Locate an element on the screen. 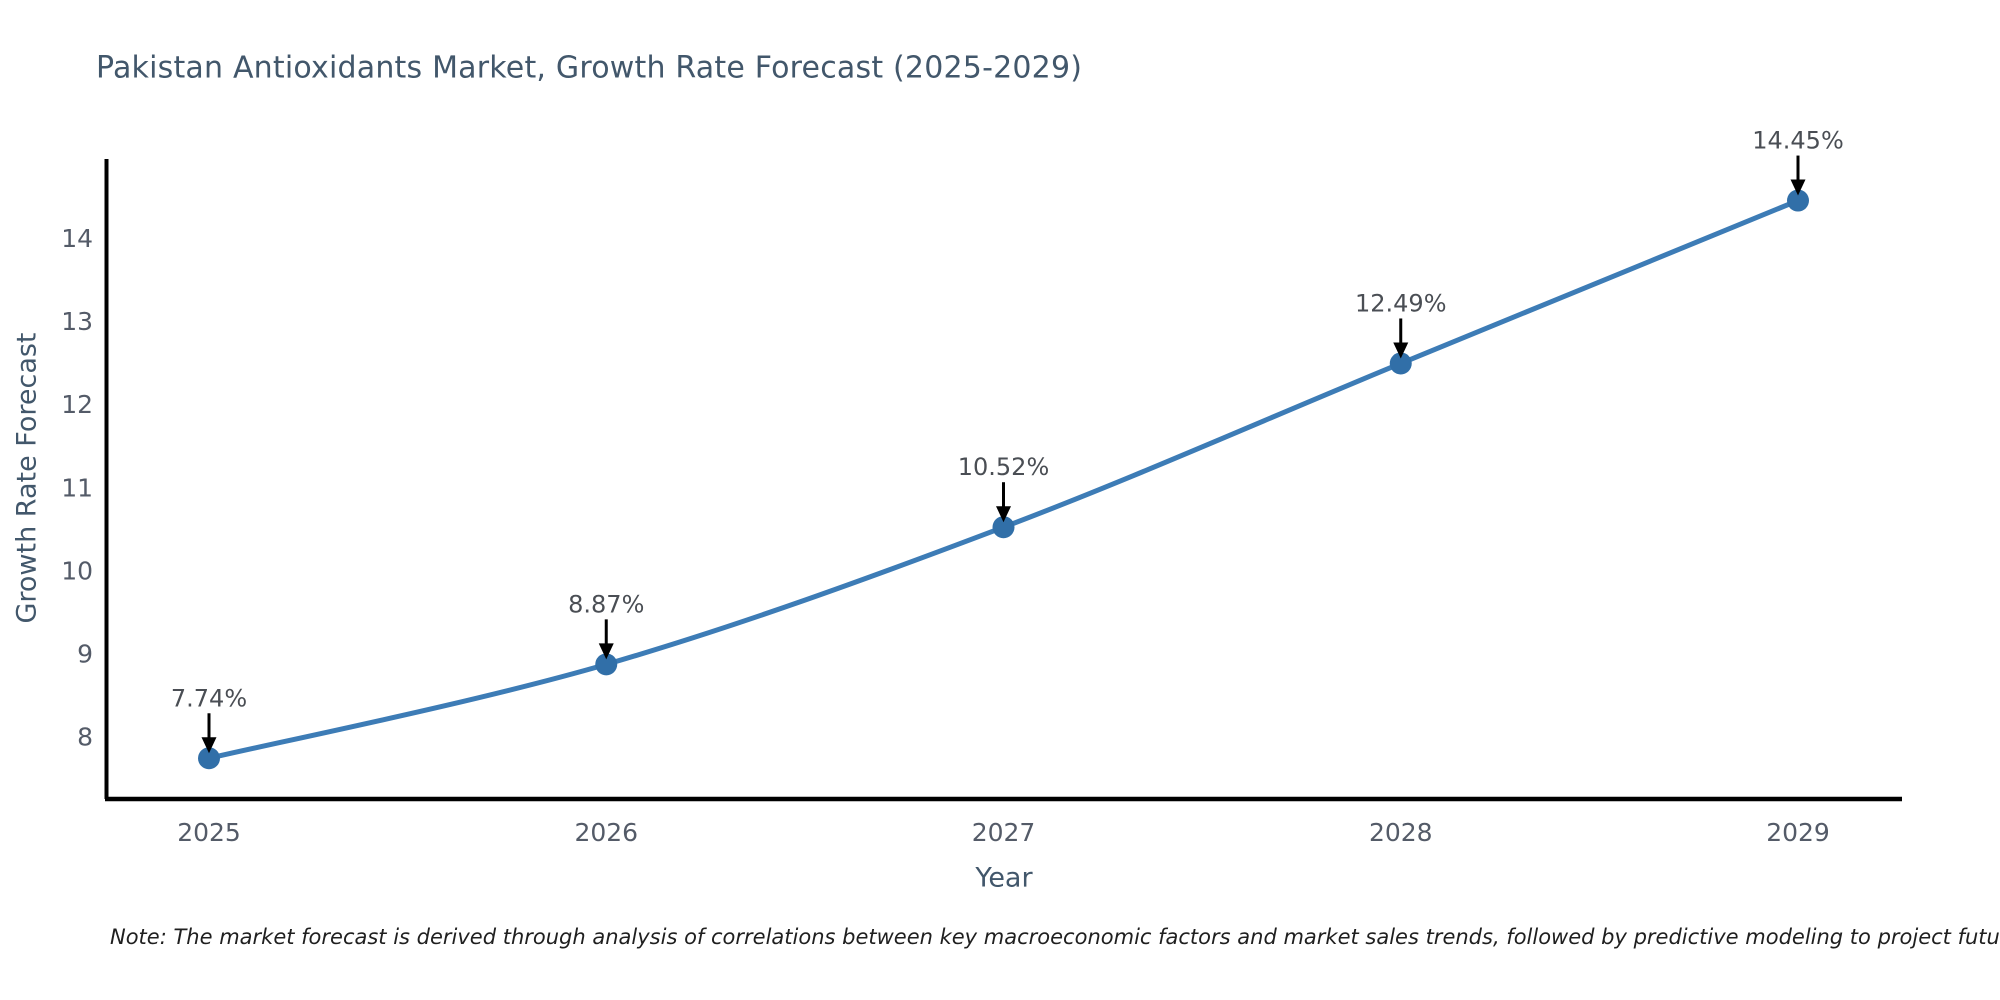 This screenshot has width=2000, height=1000. x-tick-label: 2025 is located at coordinates (209, 832).